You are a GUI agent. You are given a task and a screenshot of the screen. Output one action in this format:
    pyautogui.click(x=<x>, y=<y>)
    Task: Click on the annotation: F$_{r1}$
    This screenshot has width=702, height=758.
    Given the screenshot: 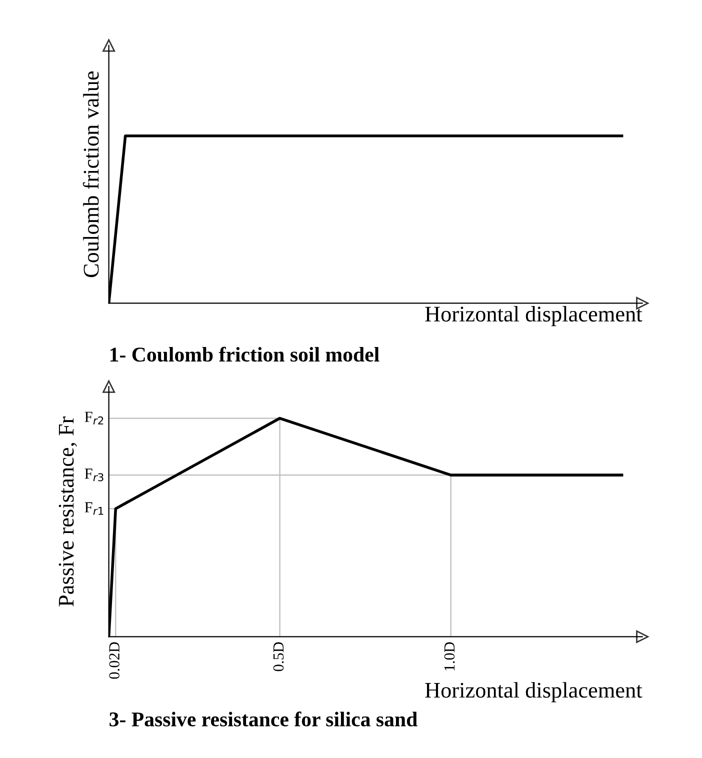 What is the action you would take?
    pyautogui.click(x=94, y=508)
    